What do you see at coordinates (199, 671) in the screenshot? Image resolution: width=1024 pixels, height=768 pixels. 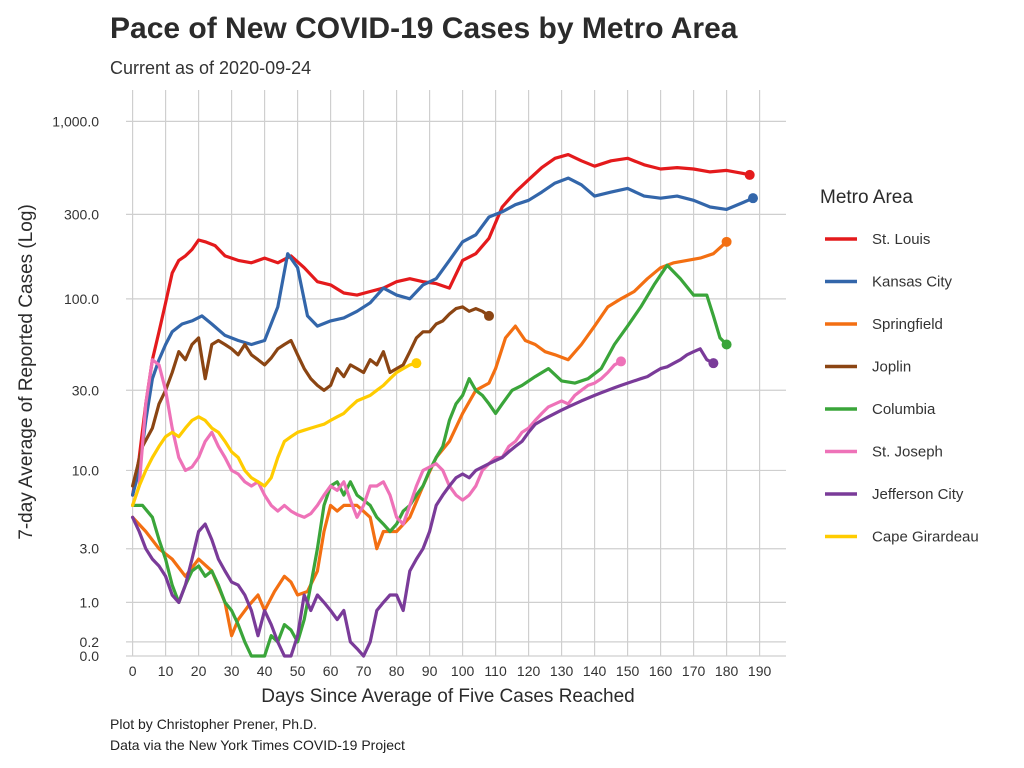 I see `x-tick-label: 20` at bounding box center [199, 671].